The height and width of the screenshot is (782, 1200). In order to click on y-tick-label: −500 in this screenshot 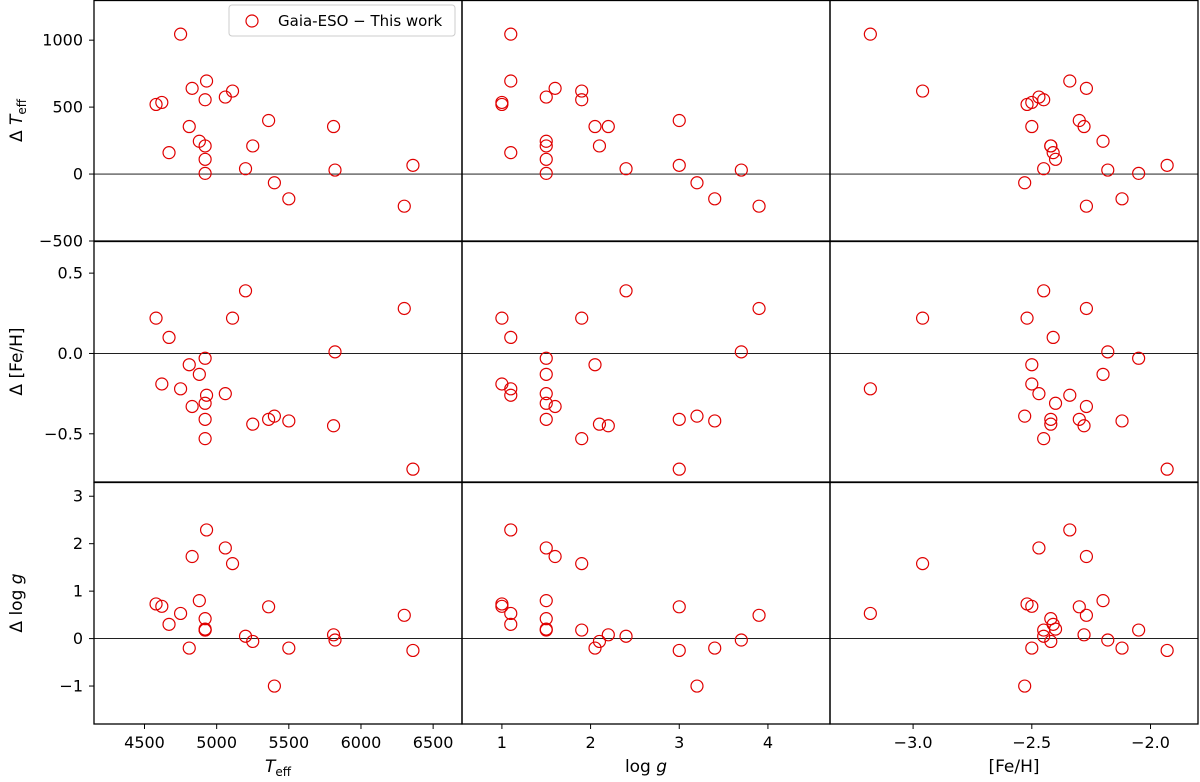, I will do `click(61, 241)`.